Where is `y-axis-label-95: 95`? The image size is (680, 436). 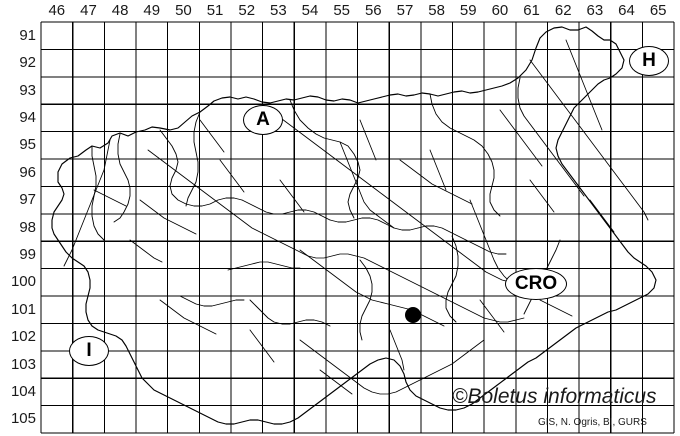 y-axis-label-95: 95 is located at coordinates (27, 145).